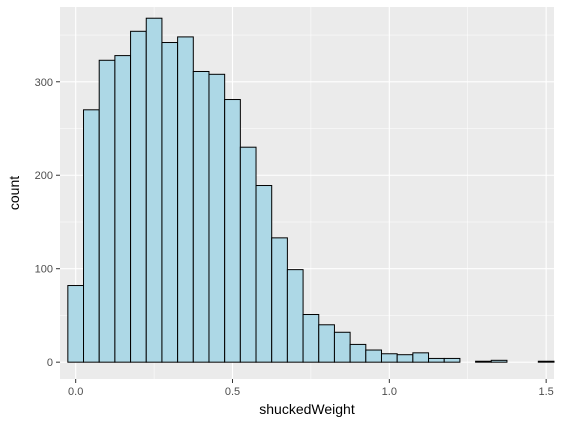  Describe the element at coordinates (44, 270) in the screenshot. I see `y-tick-label: 100` at that location.